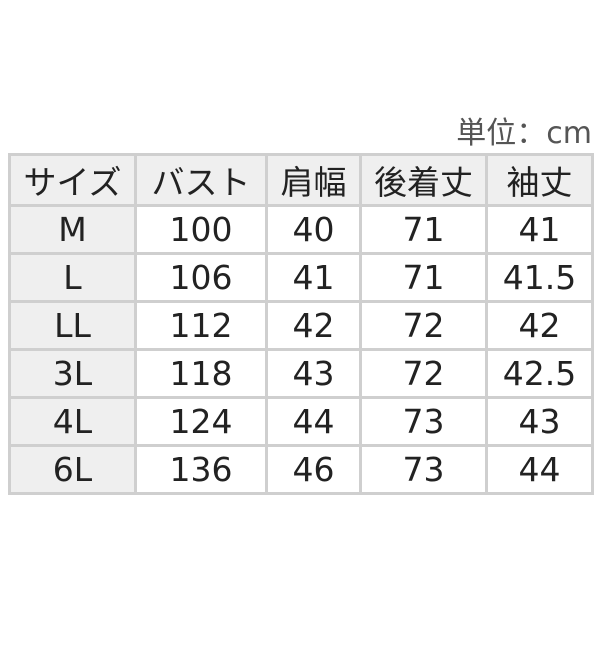 Image resolution: width=600 pixels, height=660 pixels. What do you see at coordinates (313, 421) in the screenshot?
I see `cell-shoulder: 44` at bounding box center [313, 421].